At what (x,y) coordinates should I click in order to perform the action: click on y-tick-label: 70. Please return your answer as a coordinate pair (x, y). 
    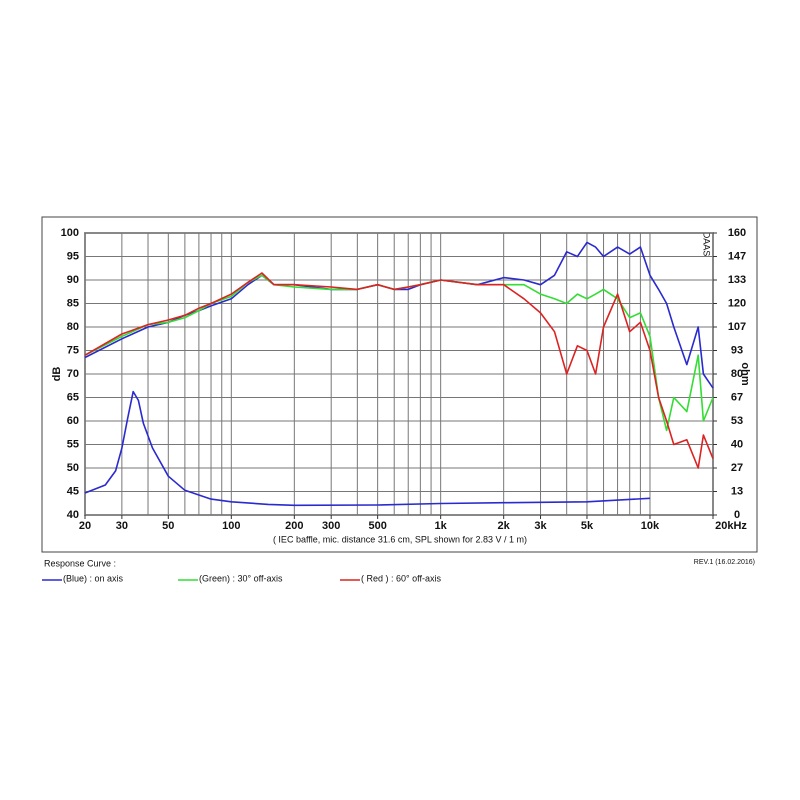
    Looking at the image, I should click on (73, 374).